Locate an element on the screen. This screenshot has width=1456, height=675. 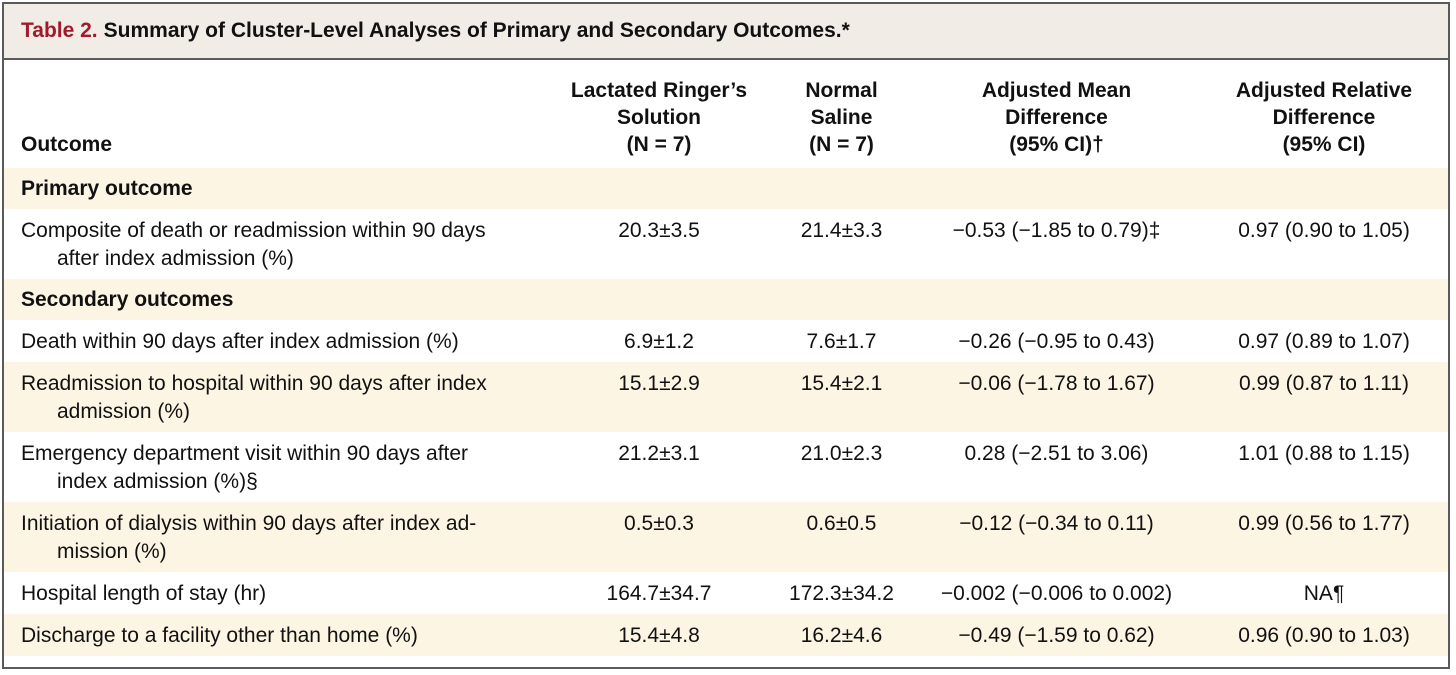
header-outcome: Outcome is located at coordinates (67, 144).